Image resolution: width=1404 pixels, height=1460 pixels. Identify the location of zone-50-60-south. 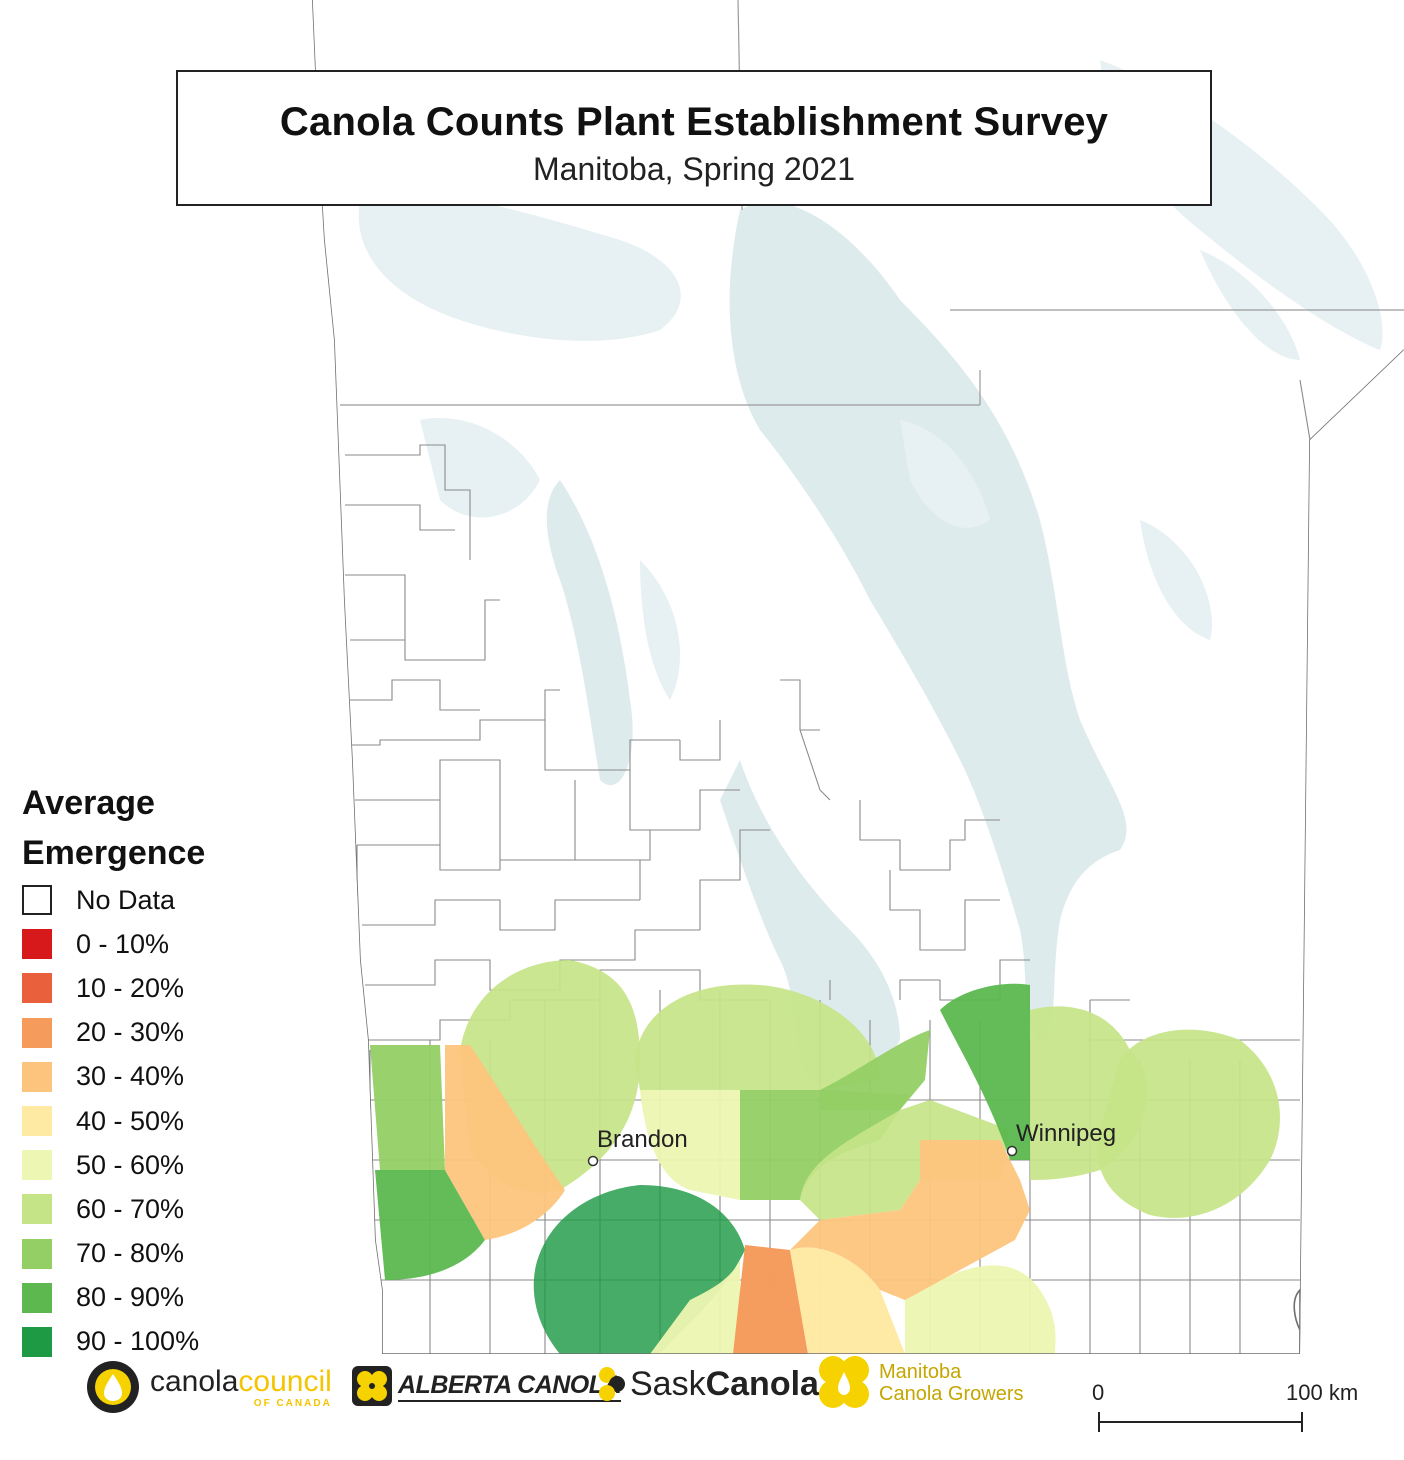
(695, 1307).